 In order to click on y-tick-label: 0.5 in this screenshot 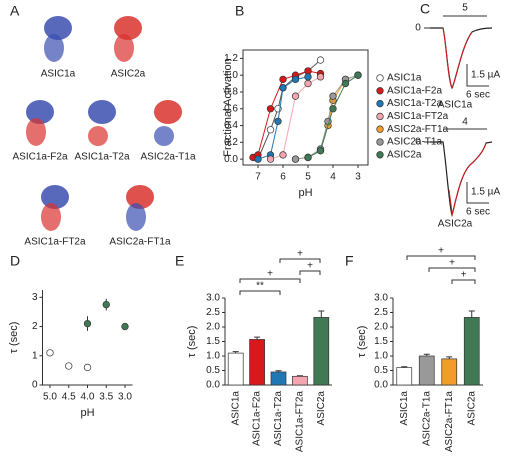, I will do `click(213, 370)`.